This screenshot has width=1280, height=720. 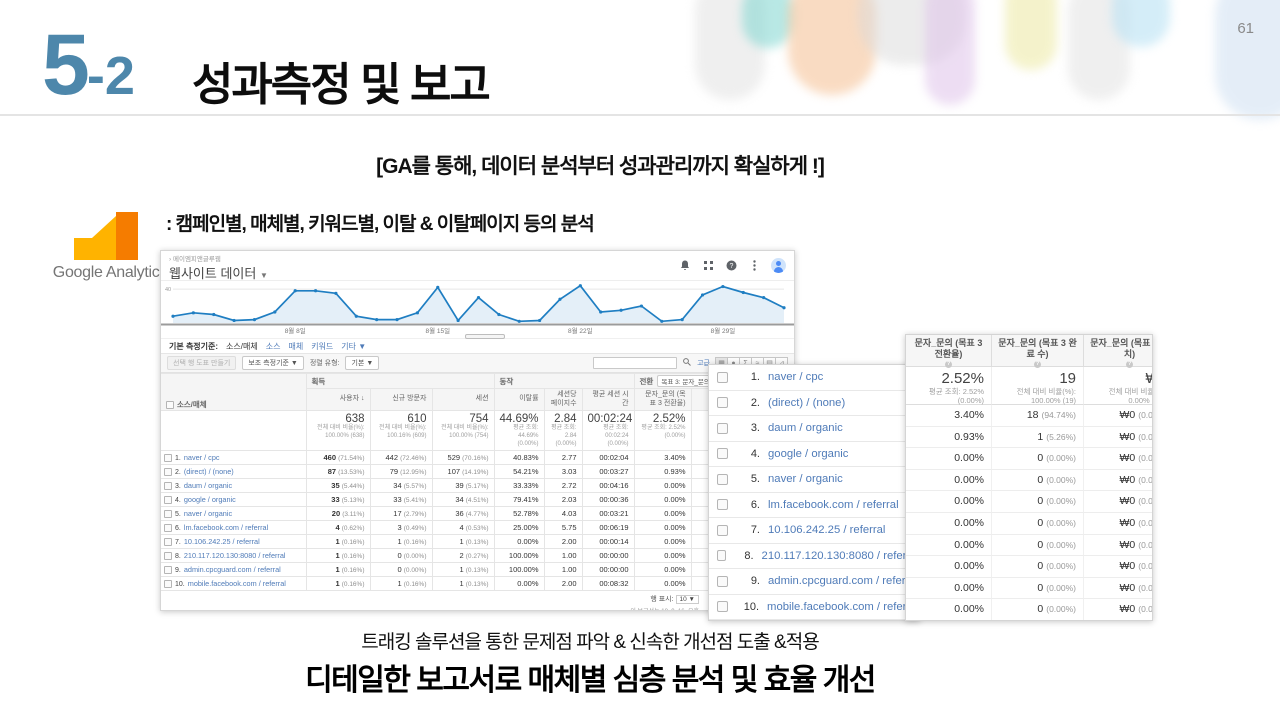 What do you see at coordinates (755, 377) in the screenshot?
I see `row-rank: 1.` at bounding box center [755, 377].